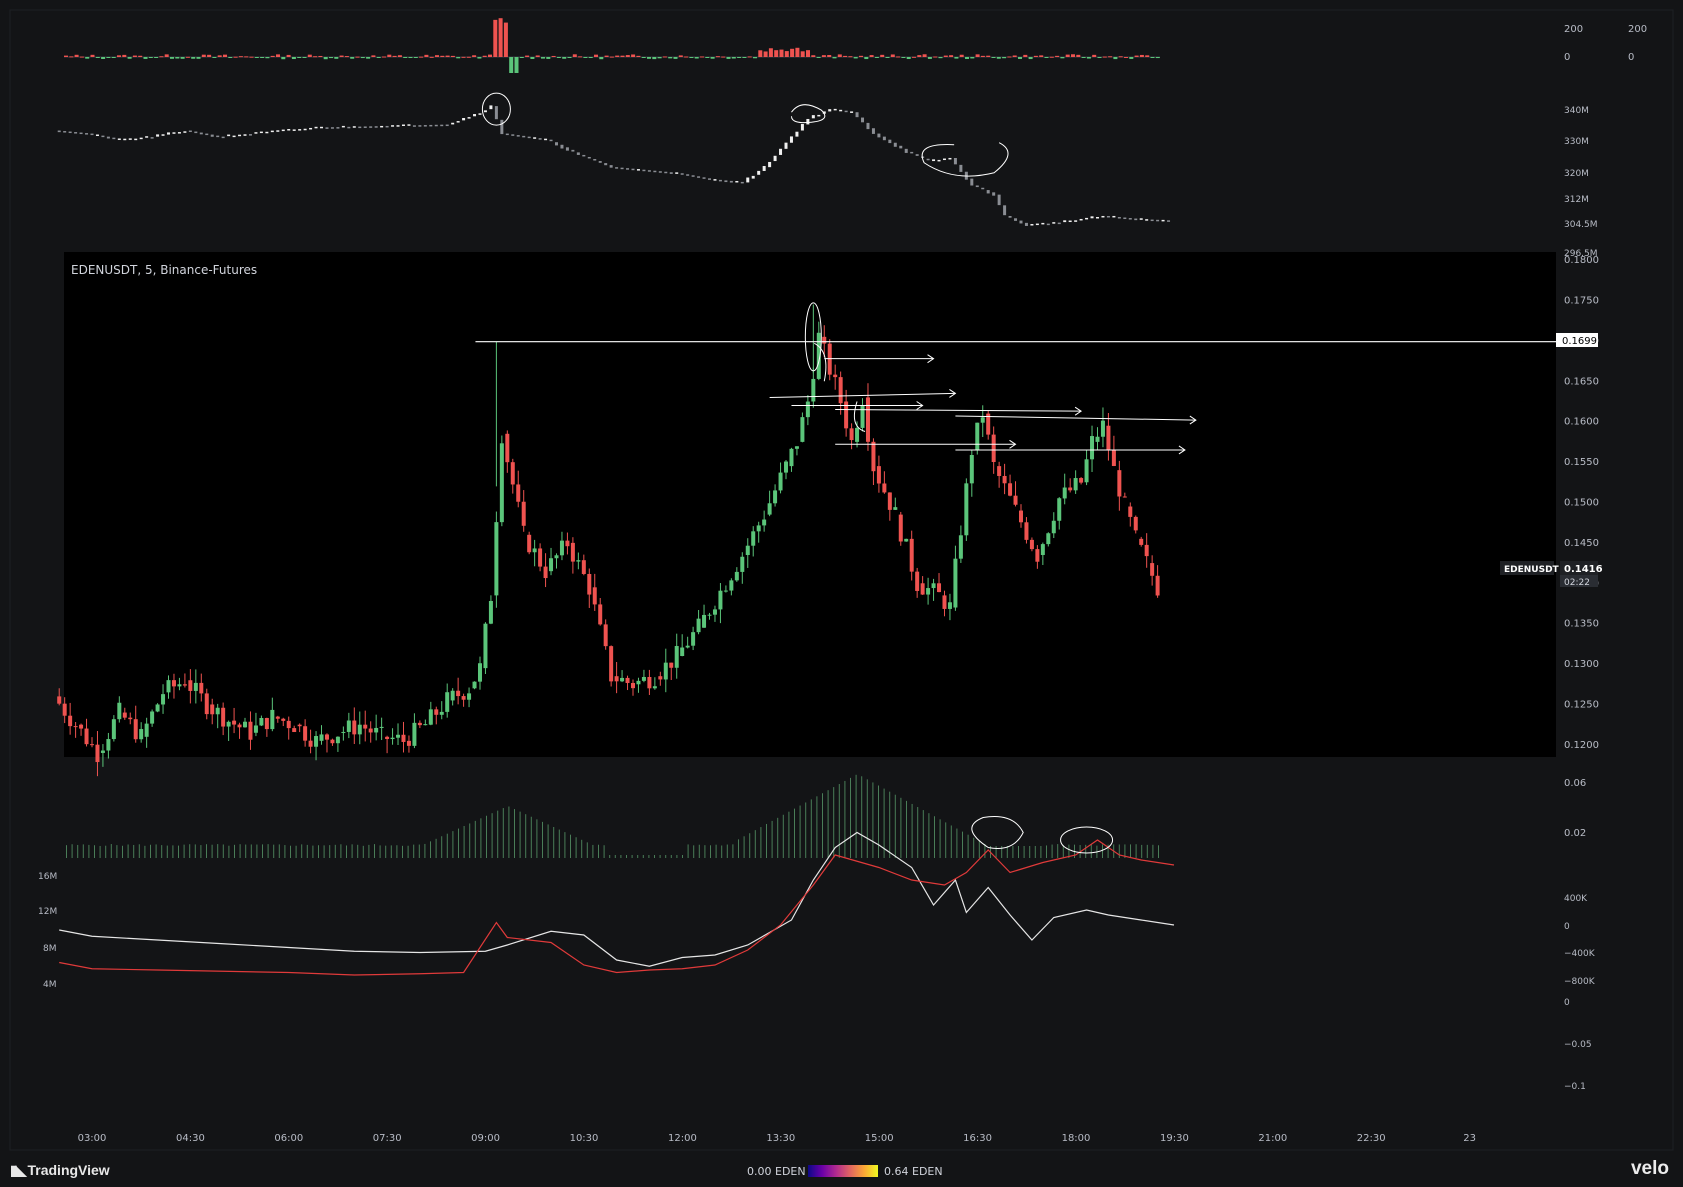  What do you see at coordinates (813, 337) in the screenshot?
I see `drawing-circle` at bounding box center [813, 337].